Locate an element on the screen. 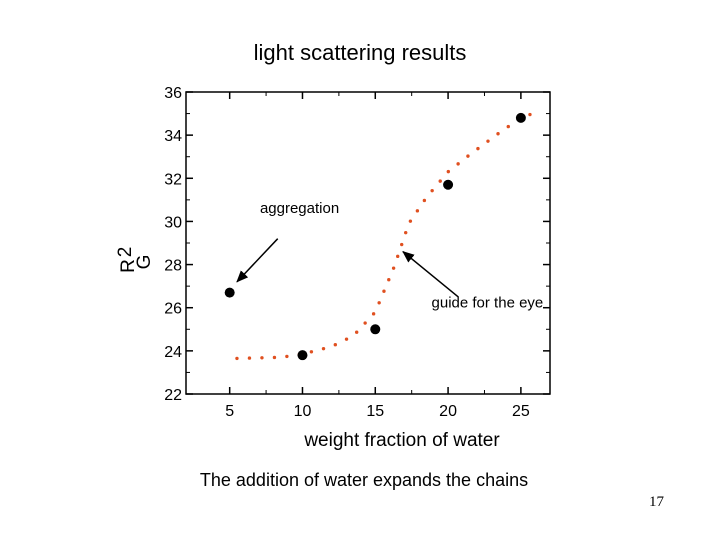 The width and height of the screenshot is (720, 540). annotation-label: aggregation is located at coordinates (299, 208).